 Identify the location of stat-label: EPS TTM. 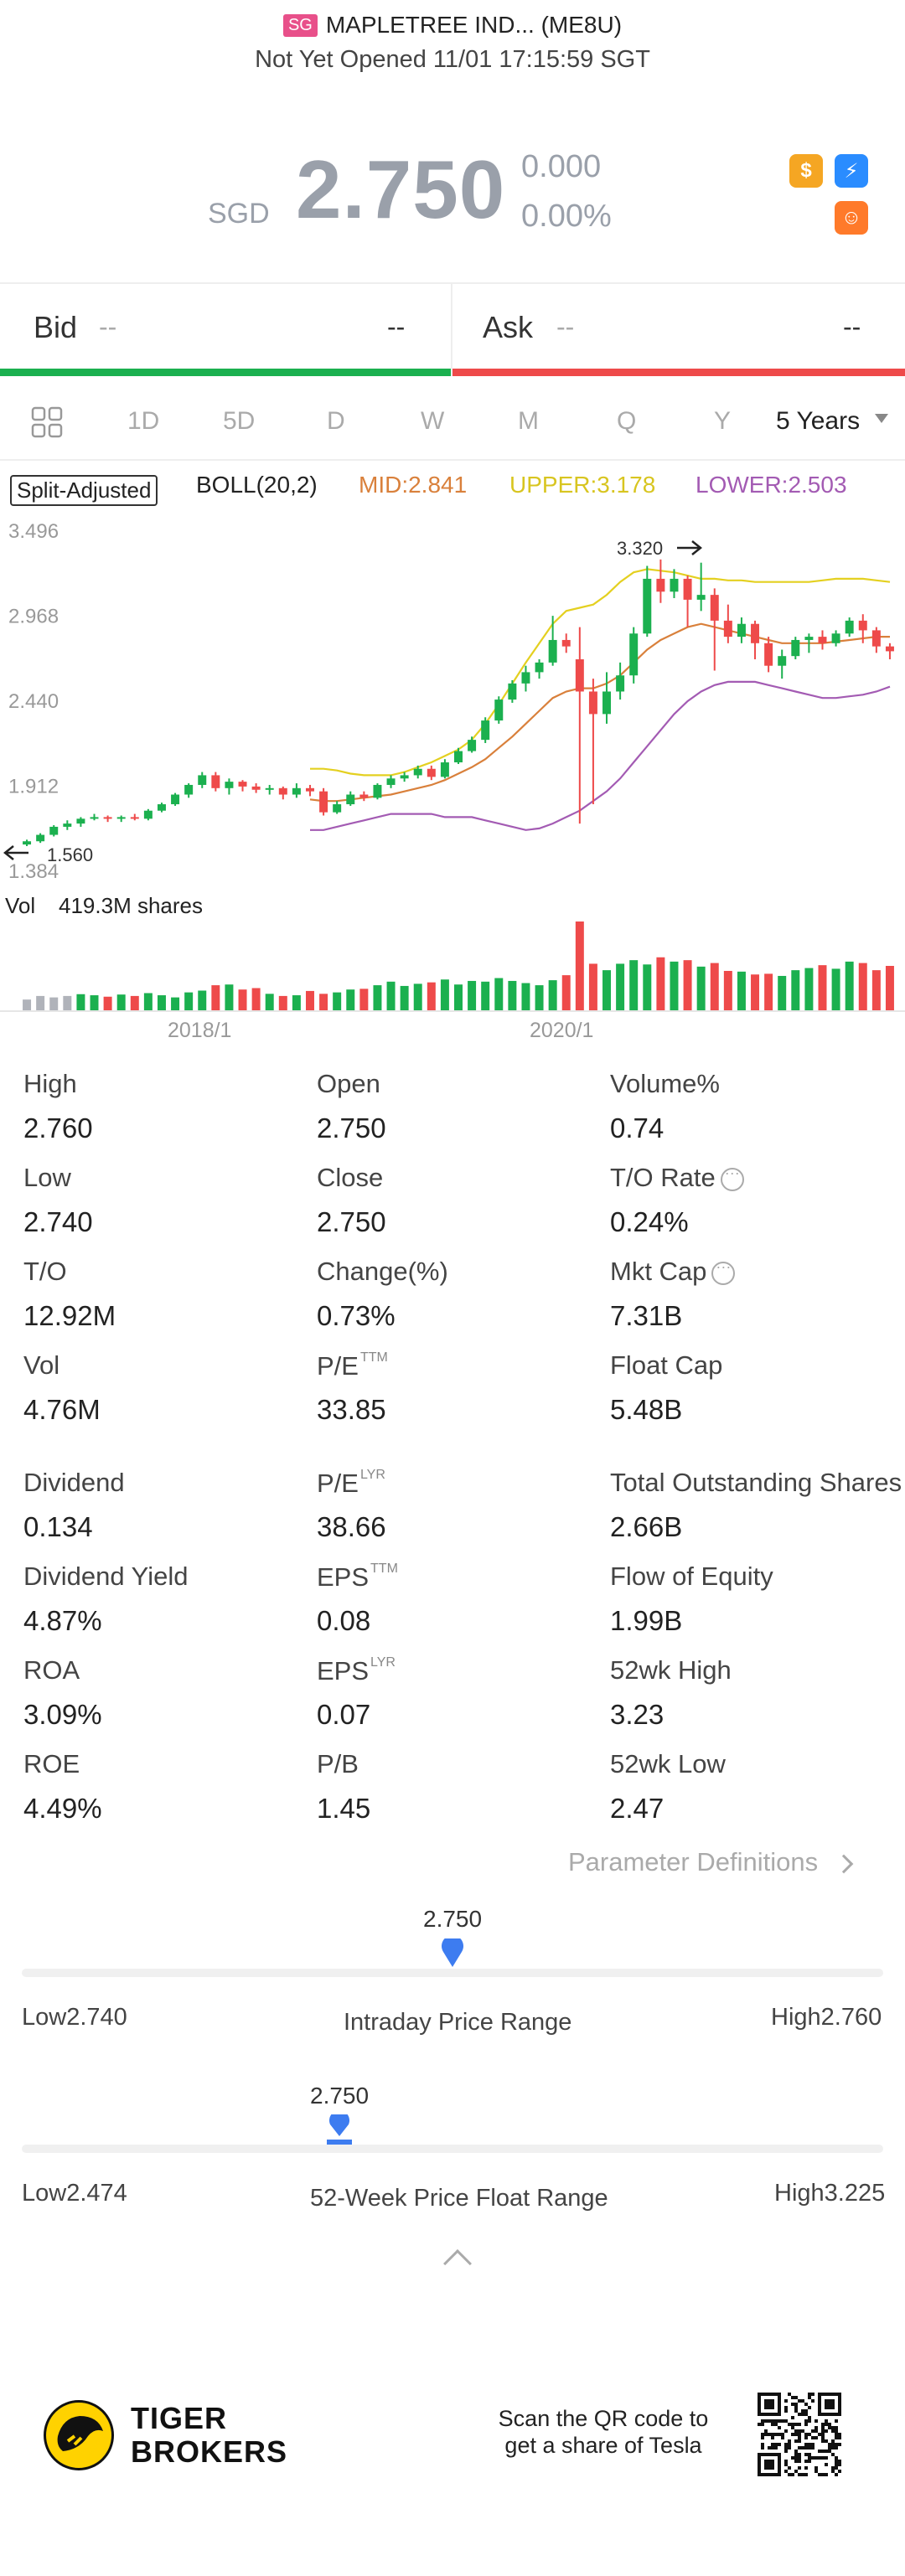
(357, 1577).